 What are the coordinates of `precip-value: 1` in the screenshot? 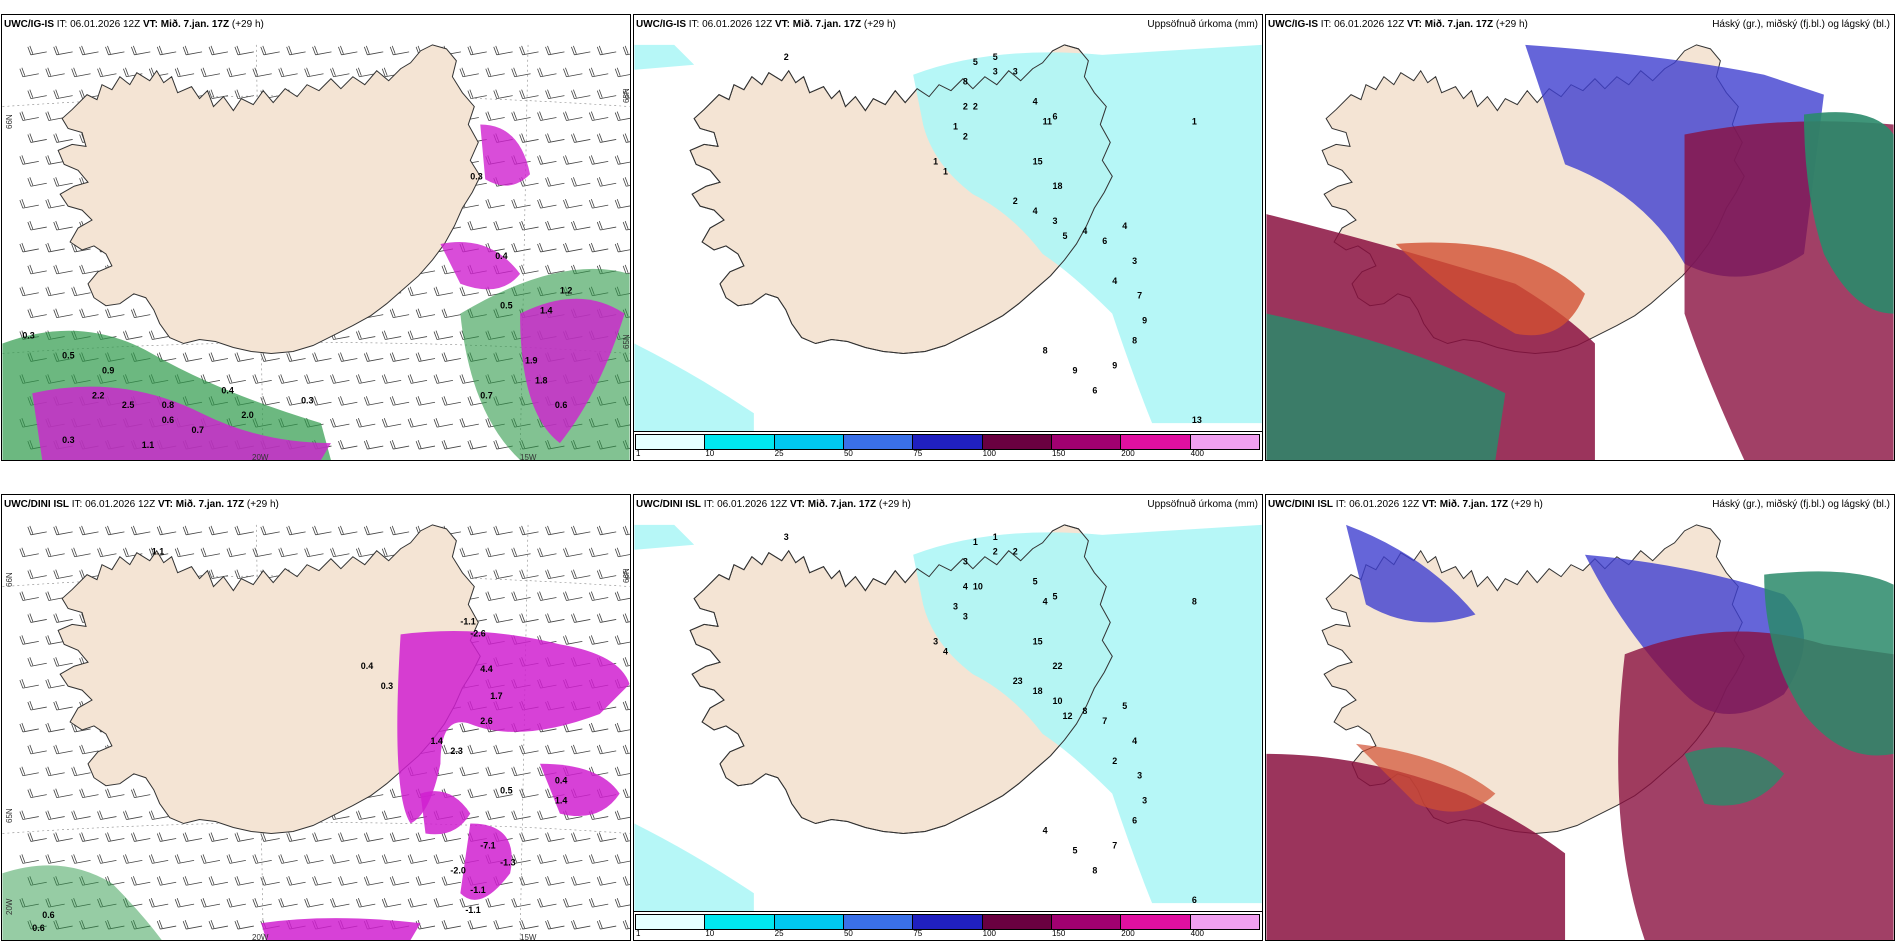 It's located at (975, 542).